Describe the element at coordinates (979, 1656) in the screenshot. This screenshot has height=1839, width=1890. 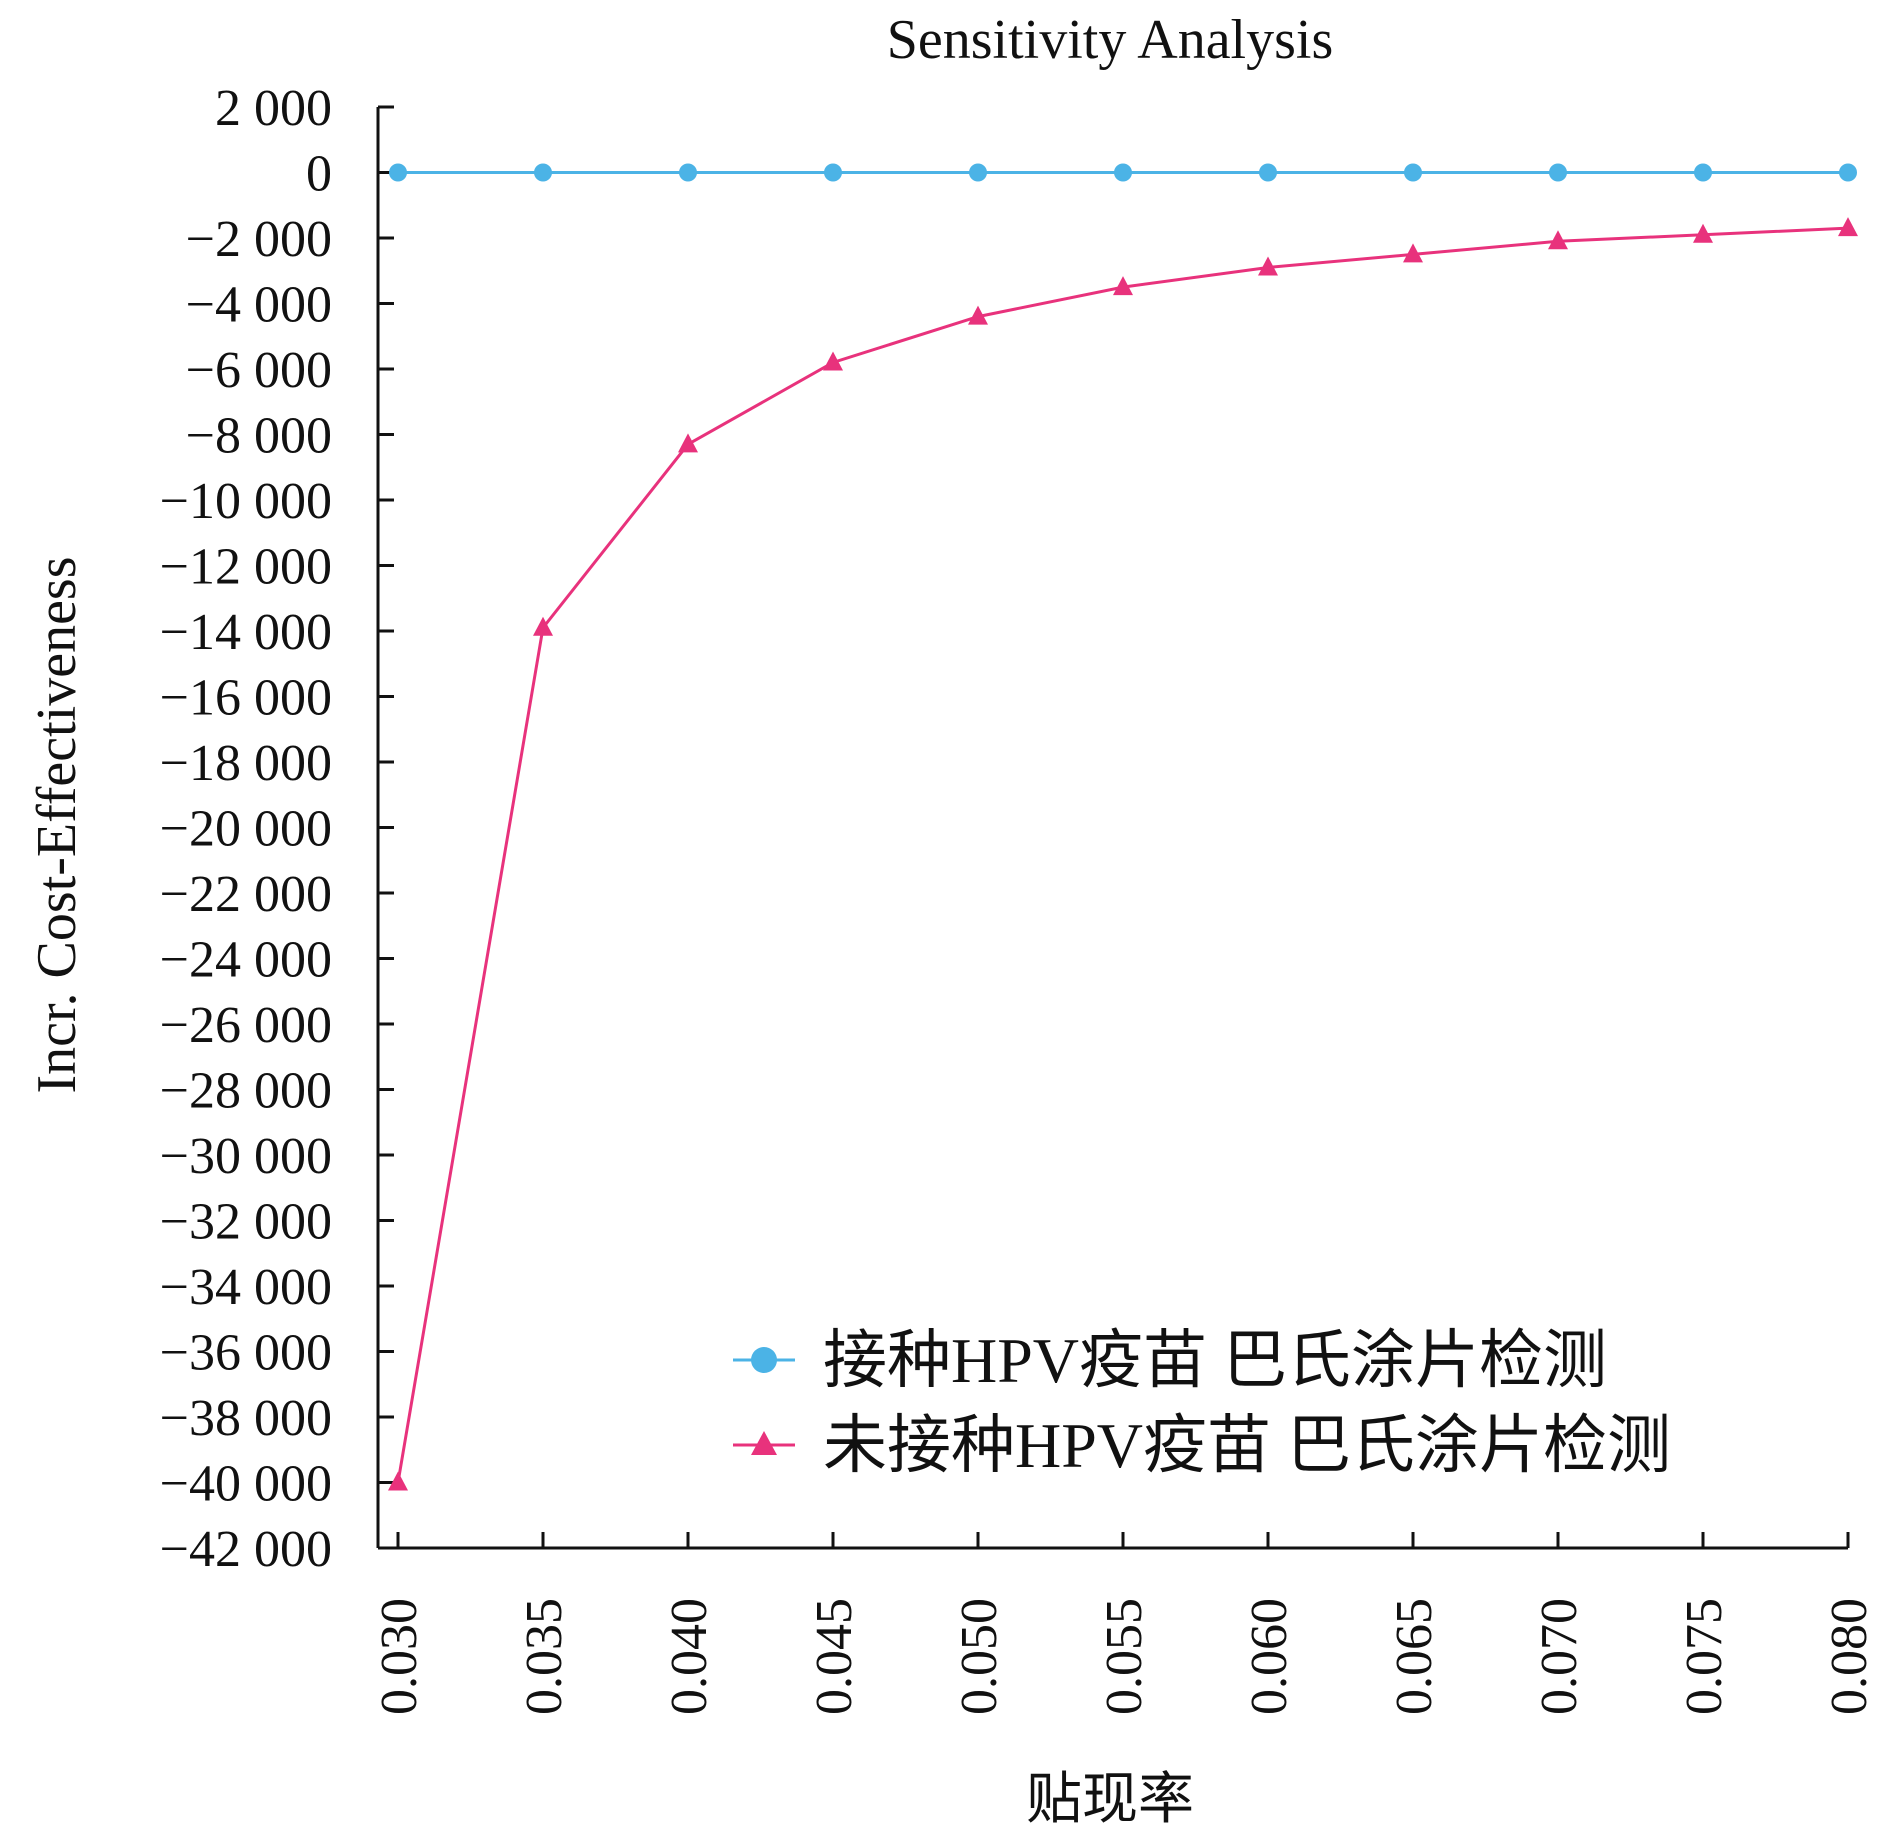
I see `x-tick-label: 0.050` at that location.